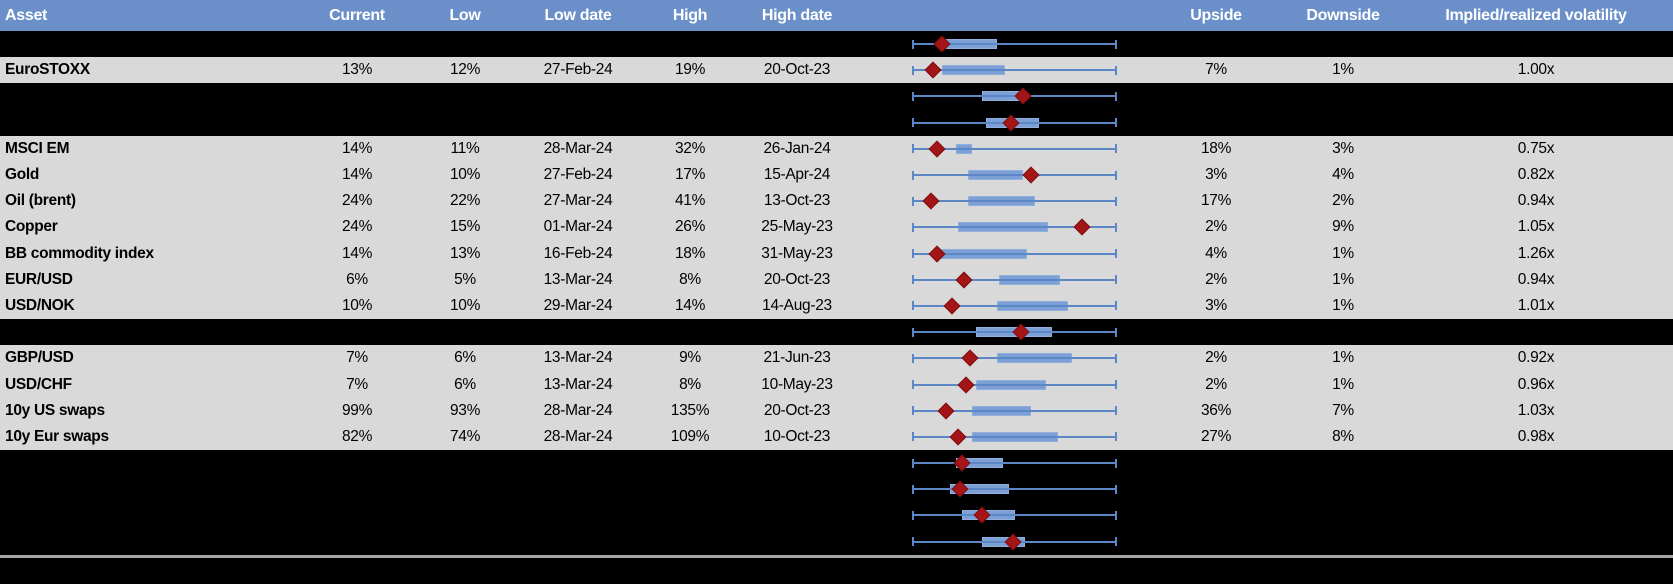  Describe the element at coordinates (836, 279) in the screenshot. I see `table-row-eur-usd: EUR/USD 6% 5% 13-Mar-24 8% 20-Oct-23 2% 1% 0.94x` at that location.